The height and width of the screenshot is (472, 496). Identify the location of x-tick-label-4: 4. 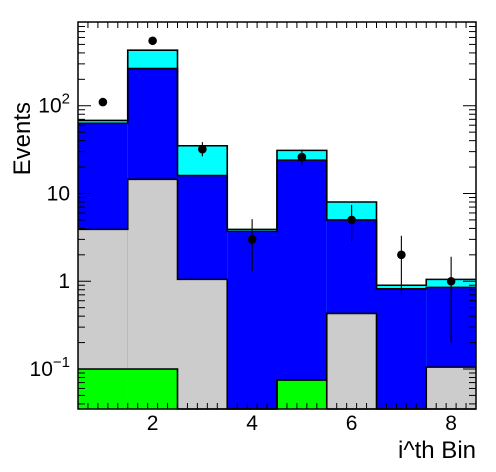
(252, 423).